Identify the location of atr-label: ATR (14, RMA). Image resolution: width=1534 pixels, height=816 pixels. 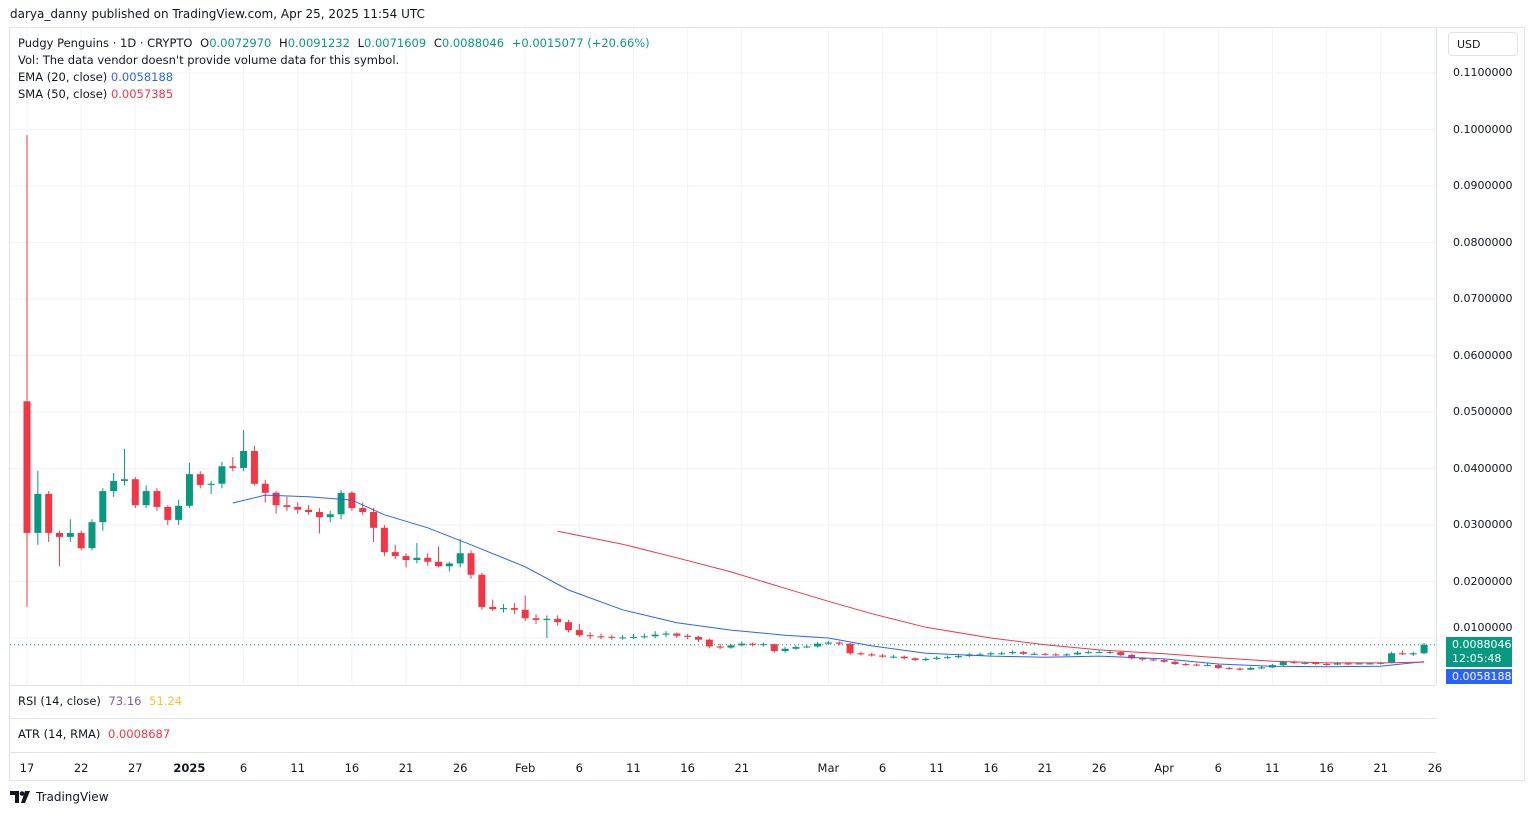
(59, 734).